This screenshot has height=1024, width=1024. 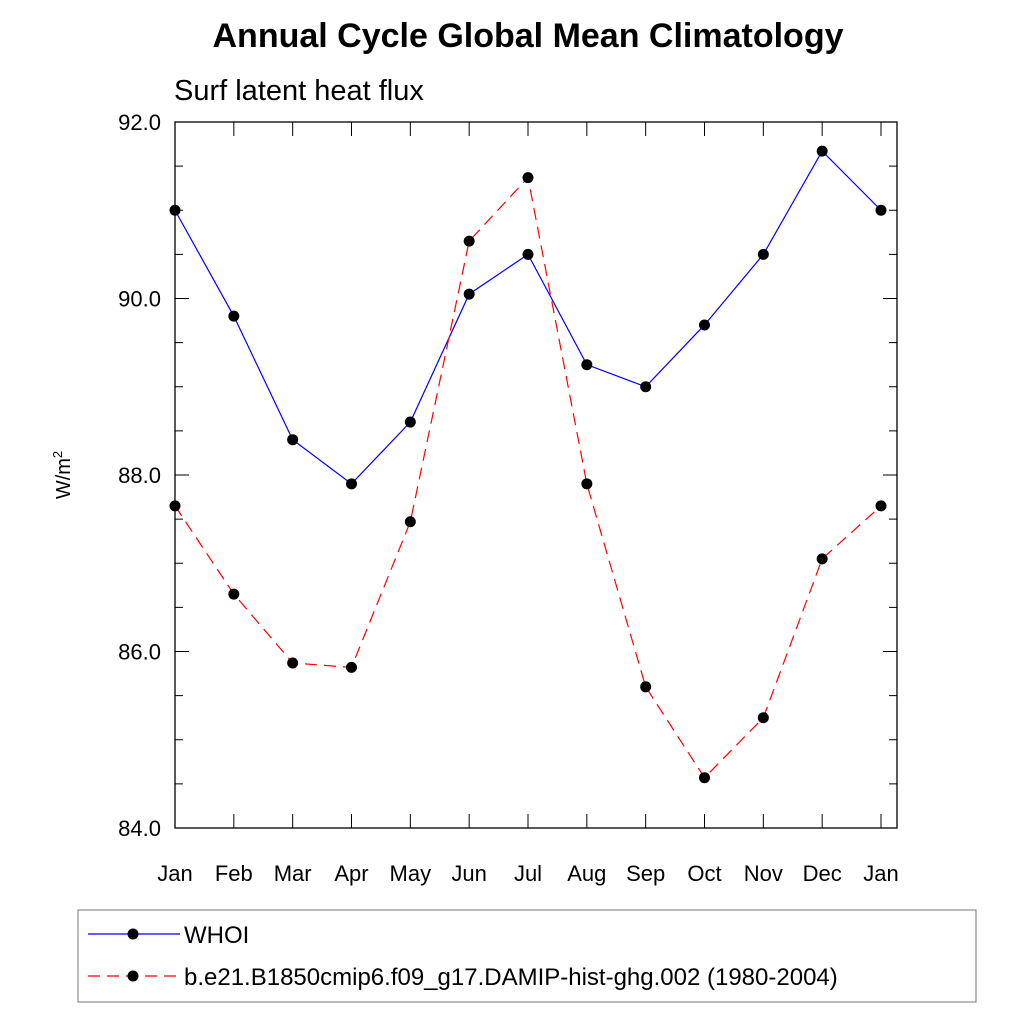 What do you see at coordinates (234, 873) in the screenshot?
I see `x-tick-label: Feb` at bounding box center [234, 873].